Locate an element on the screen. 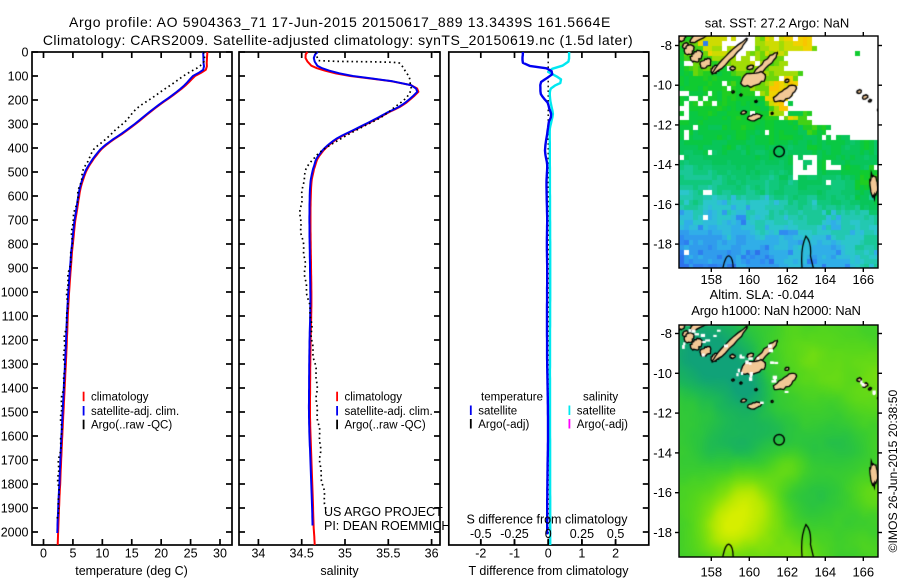  svg-text: 600 is located at coordinates (18, 197).